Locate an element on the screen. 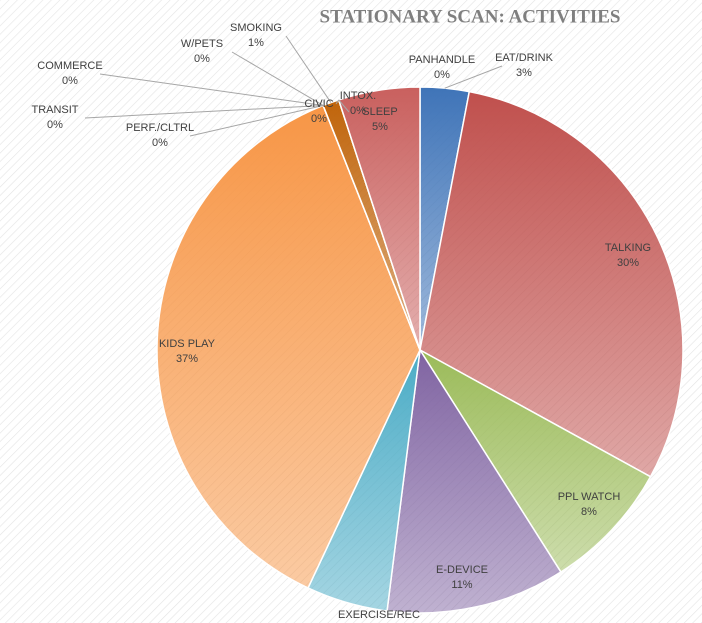 The width and height of the screenshot is (702, 623). slice-value-label: 8% is located at coordinates (589, 512).